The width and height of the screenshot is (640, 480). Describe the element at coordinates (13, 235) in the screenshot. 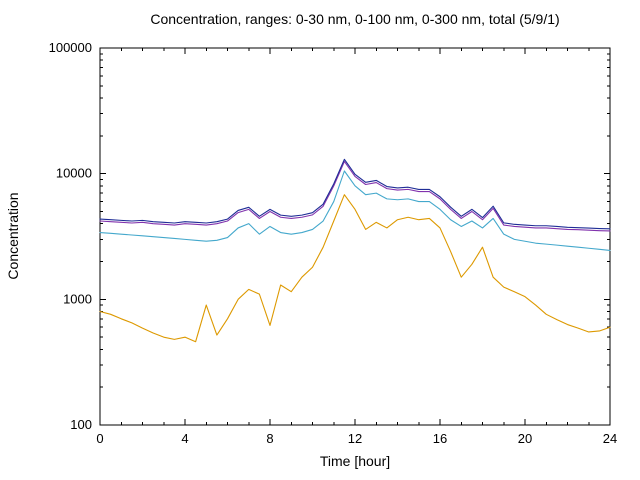

I see `y-axis-label: Concentration` at that location.